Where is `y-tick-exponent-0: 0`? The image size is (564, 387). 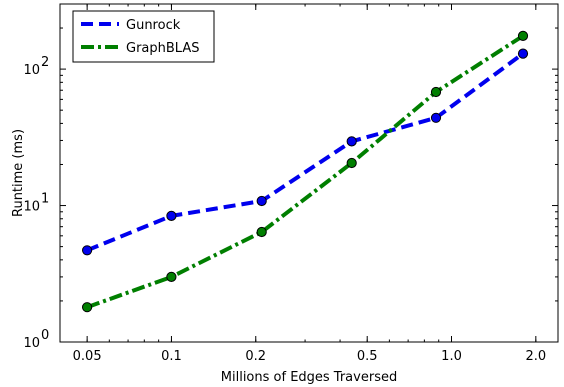 y-tick-exponent-0: 0 is located at coordinates (45, 335).